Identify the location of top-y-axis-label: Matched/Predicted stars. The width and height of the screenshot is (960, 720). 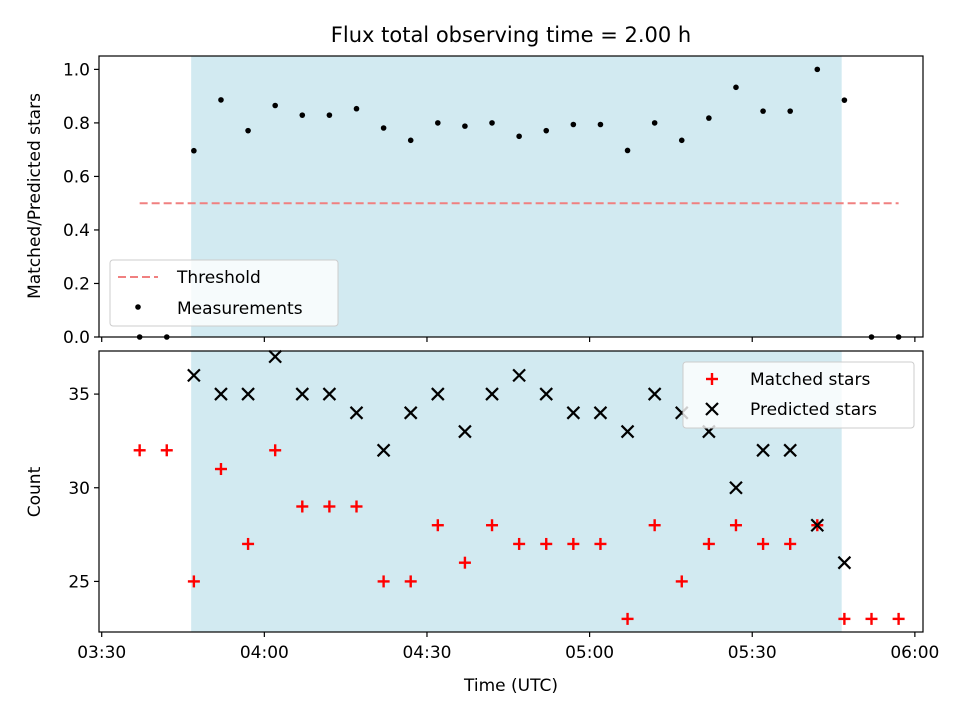
(35, 196).